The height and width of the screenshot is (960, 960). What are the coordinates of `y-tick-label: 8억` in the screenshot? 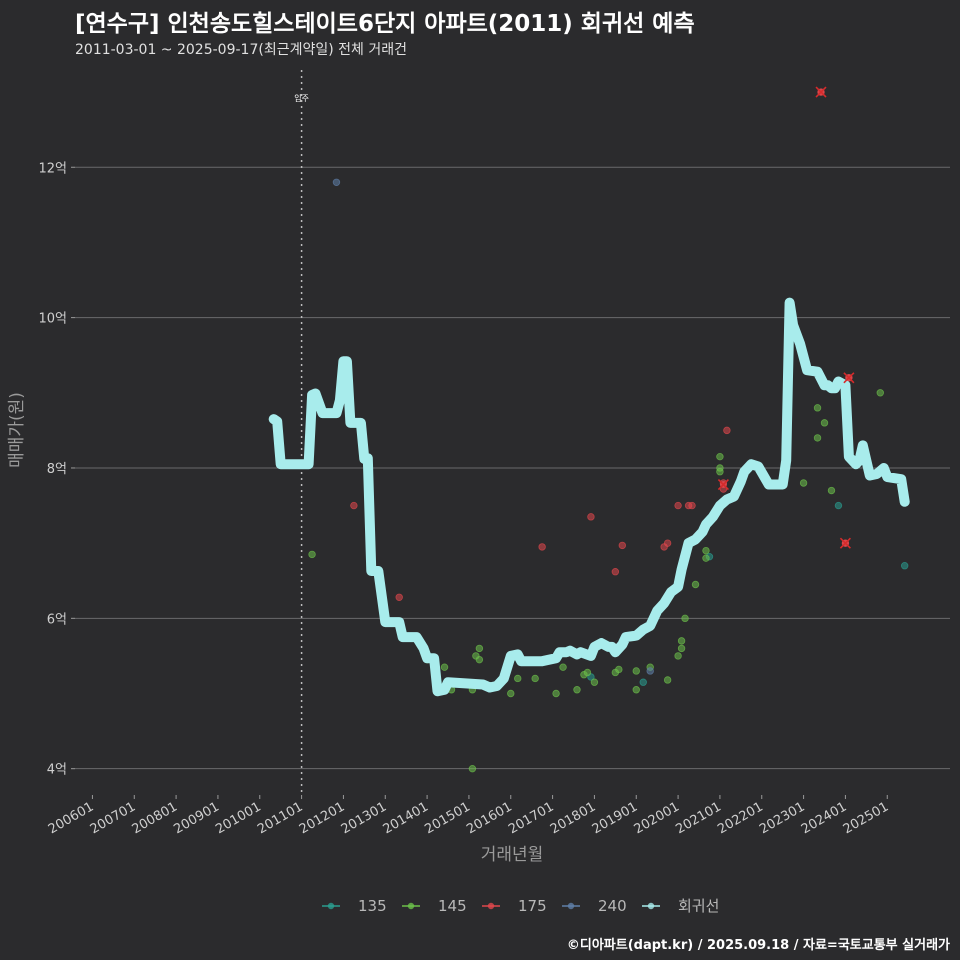 It's located at (57, 469).